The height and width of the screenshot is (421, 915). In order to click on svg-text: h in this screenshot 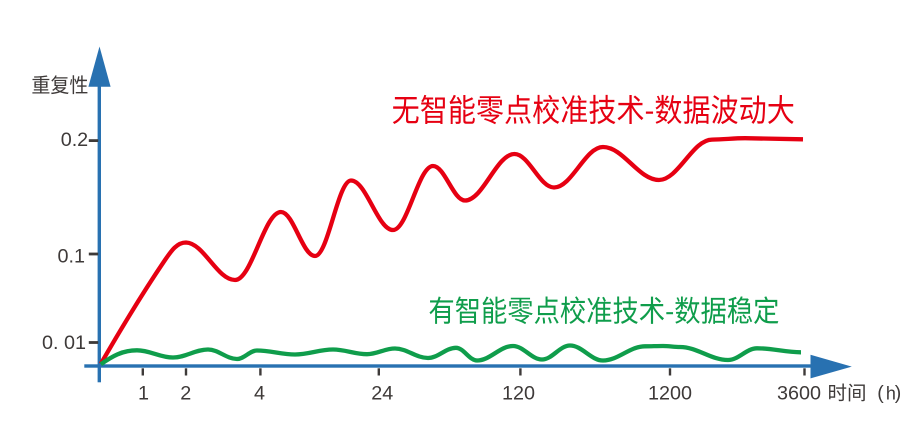, I will do `click(891, 393)`.